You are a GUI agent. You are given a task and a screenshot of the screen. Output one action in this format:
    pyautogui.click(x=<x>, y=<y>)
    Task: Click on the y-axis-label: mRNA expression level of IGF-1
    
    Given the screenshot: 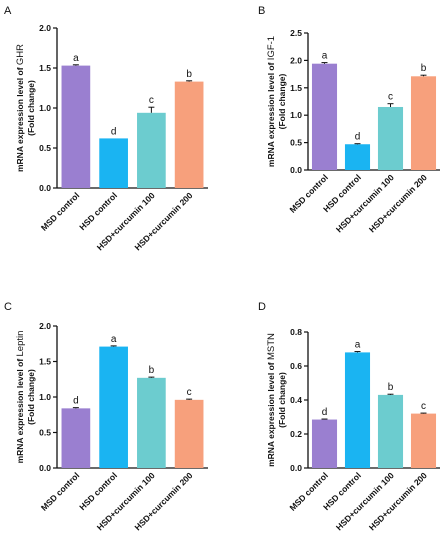 What is the action you would take?
    pyautogui.click(x=271, y=101)
    